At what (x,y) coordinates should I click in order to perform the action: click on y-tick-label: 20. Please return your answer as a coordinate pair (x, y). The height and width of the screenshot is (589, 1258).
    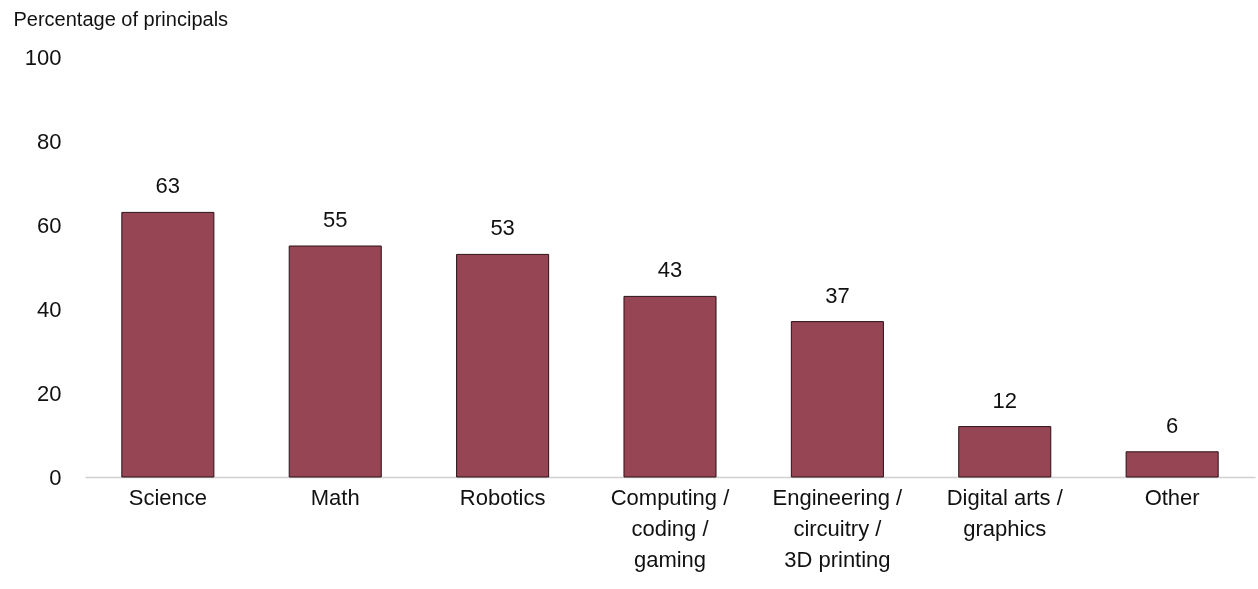
    Looking at the image, I should click on (49, 393).